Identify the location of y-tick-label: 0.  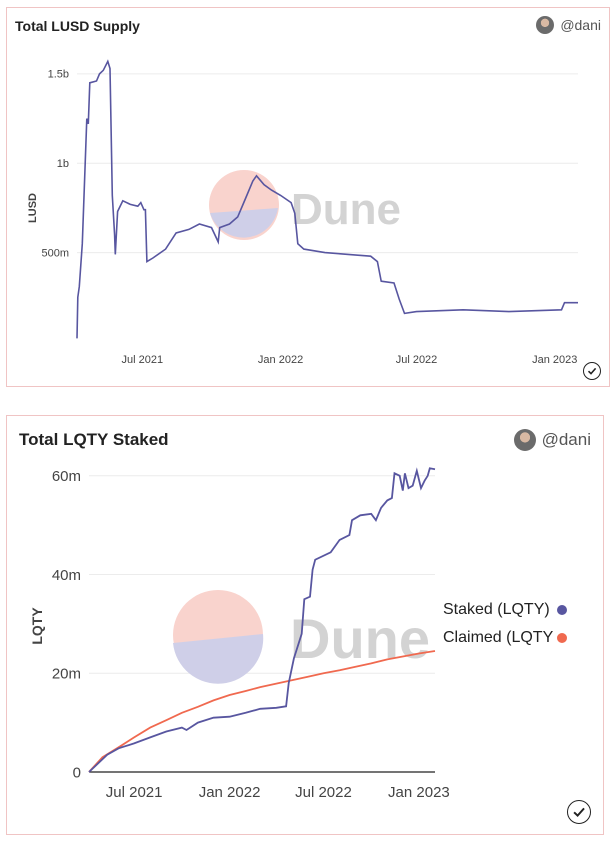
(77, 772).